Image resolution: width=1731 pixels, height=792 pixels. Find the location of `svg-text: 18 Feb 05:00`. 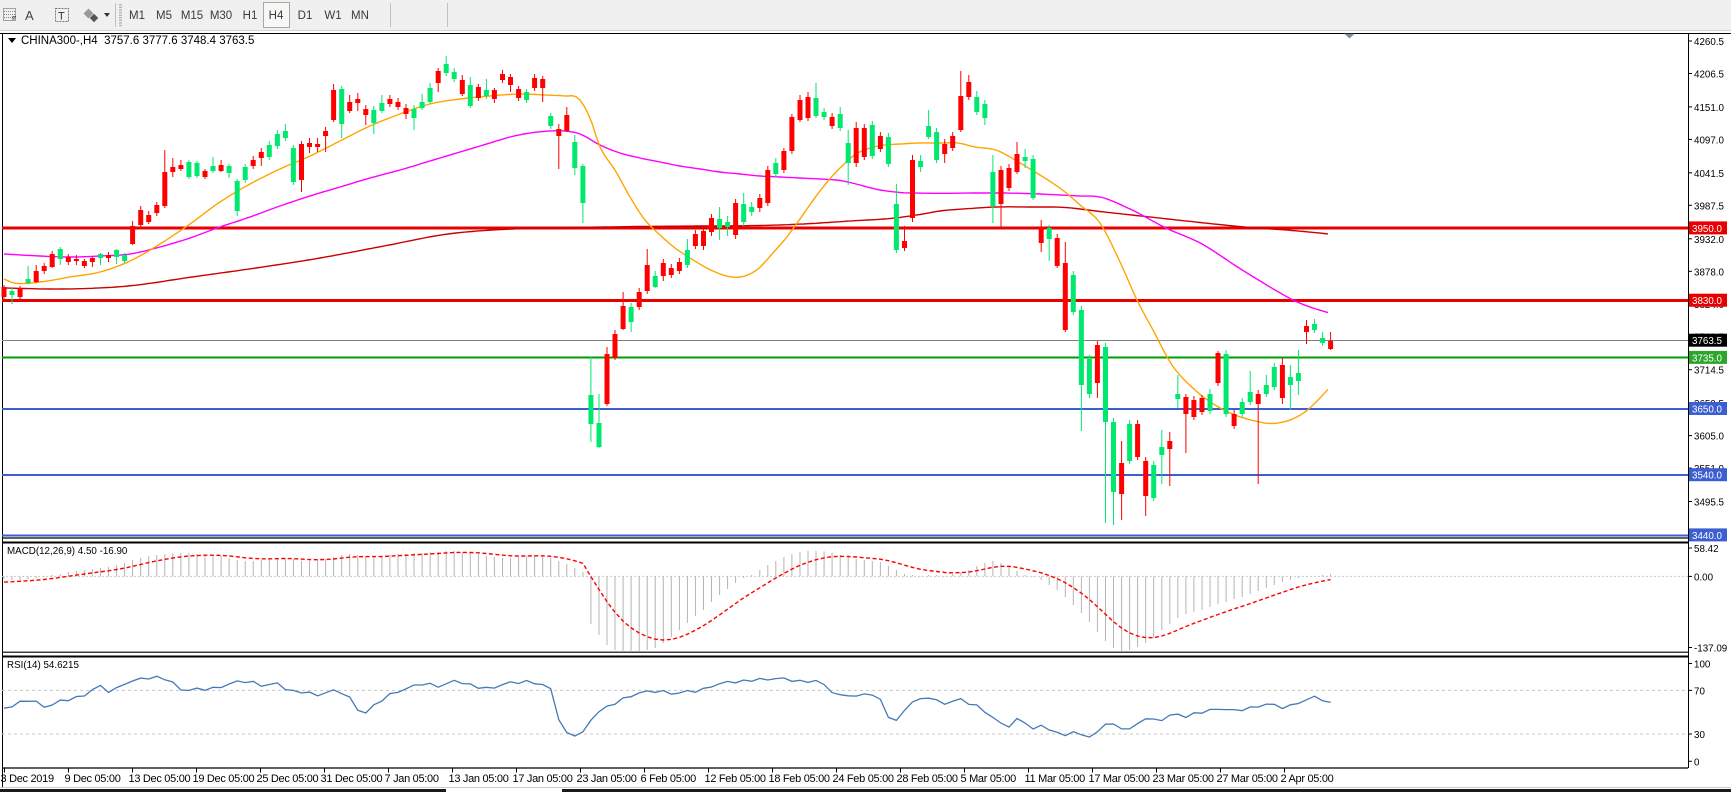

svg-text: 18 Feb 05:00 is located at coordinates (799, 779).